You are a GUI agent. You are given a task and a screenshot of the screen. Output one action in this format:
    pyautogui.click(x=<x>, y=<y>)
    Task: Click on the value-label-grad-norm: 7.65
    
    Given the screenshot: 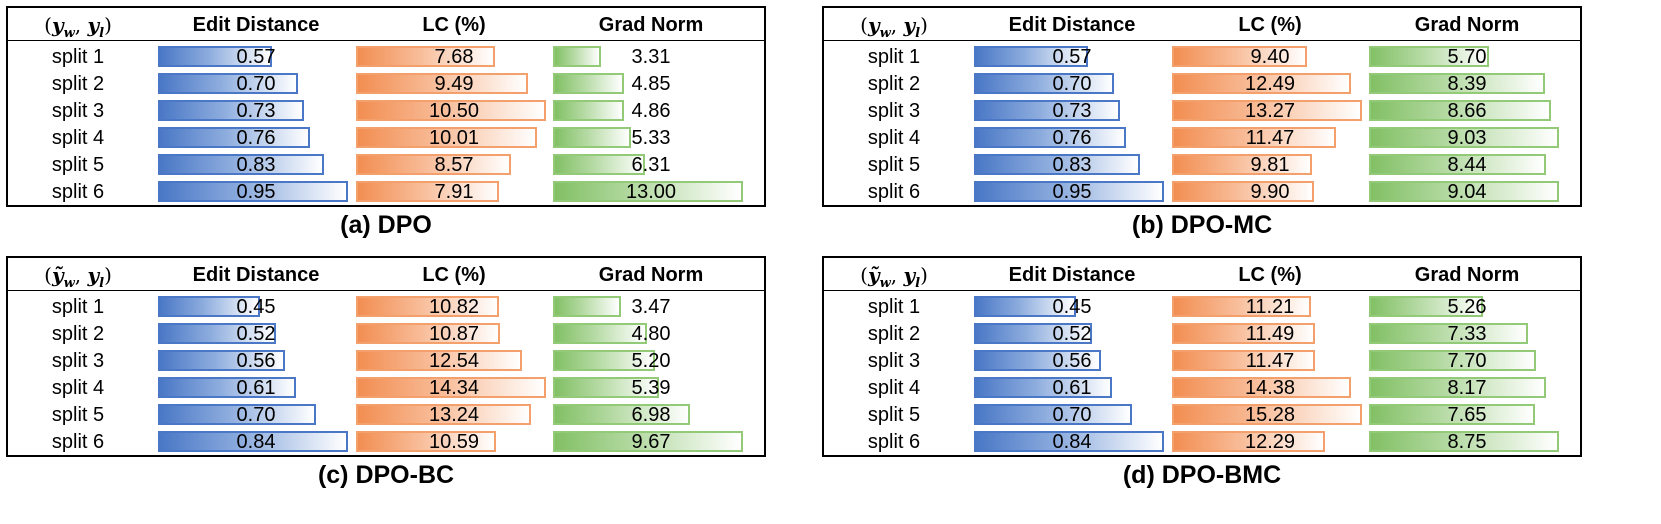 What is the action you would take?
    pyautogui.click(x=1467, y=415)
    